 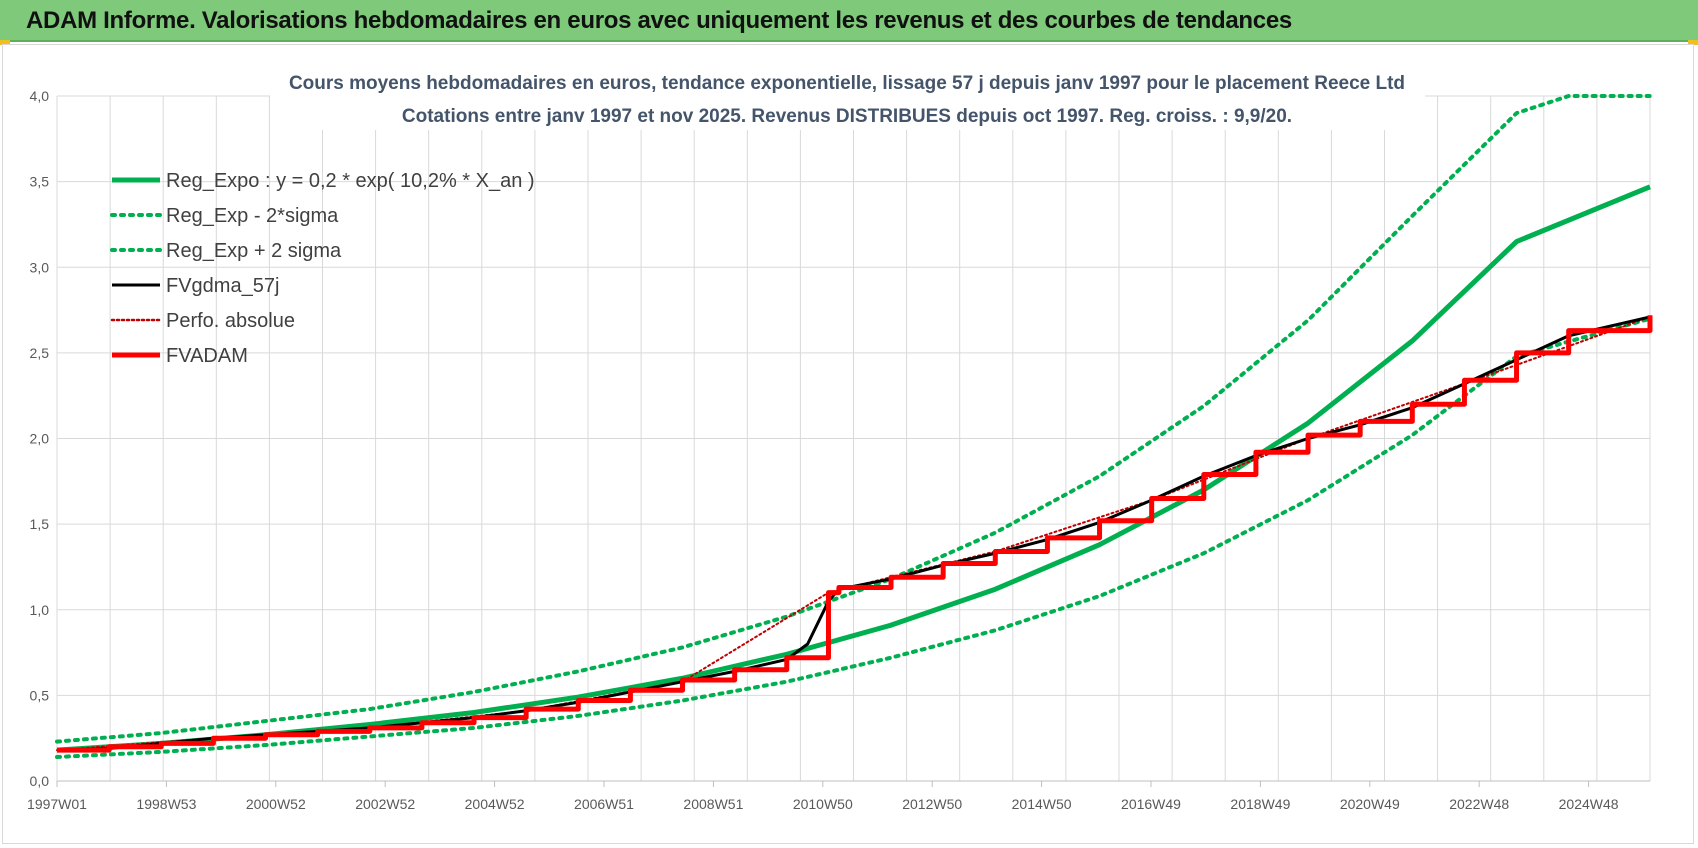 I want to click on x-tick-label: 2000W52, so click(x=276, y=804).